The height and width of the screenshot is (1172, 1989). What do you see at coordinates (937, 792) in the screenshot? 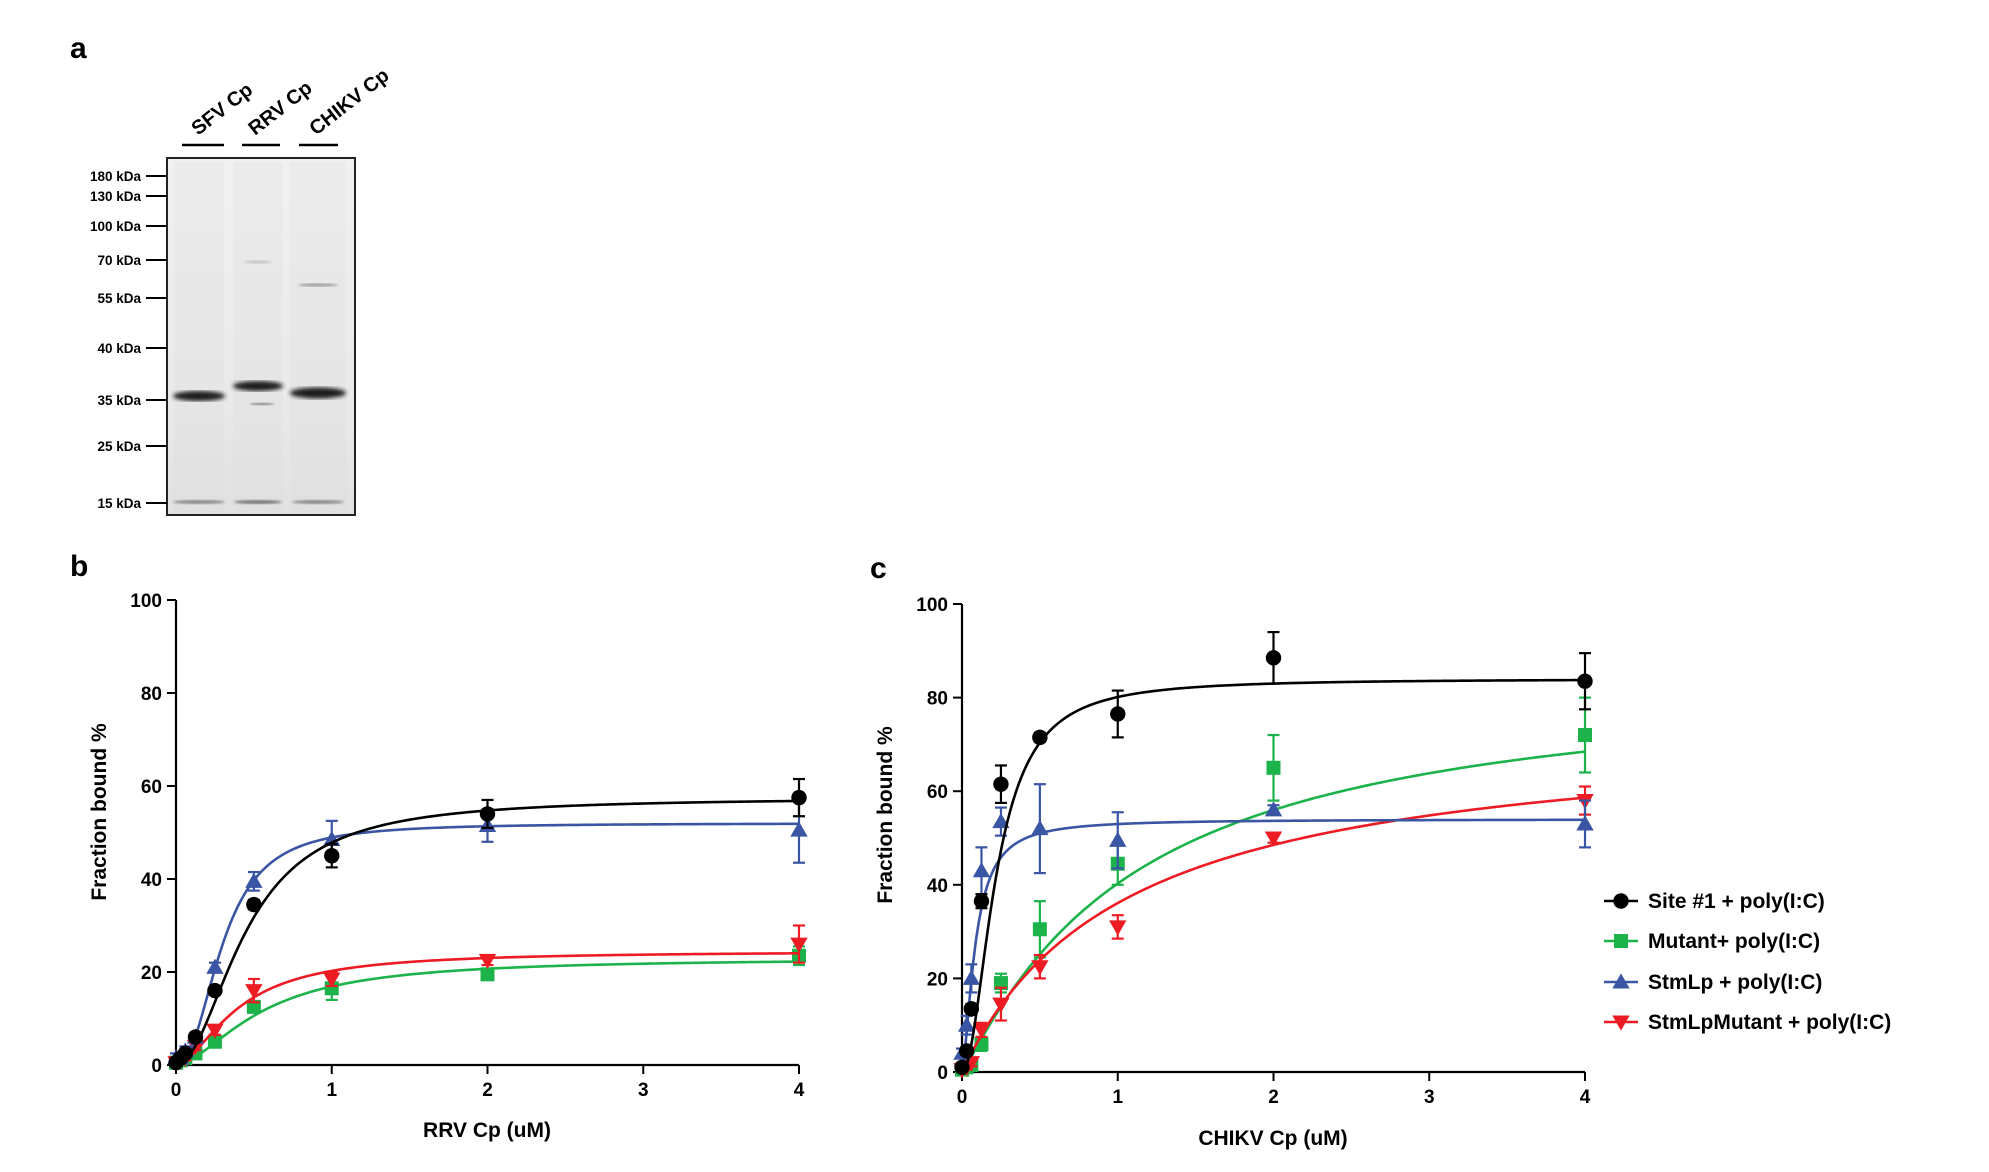
I see `chart-c-ytick-label-60: 60` at bounding box center [937, 792].